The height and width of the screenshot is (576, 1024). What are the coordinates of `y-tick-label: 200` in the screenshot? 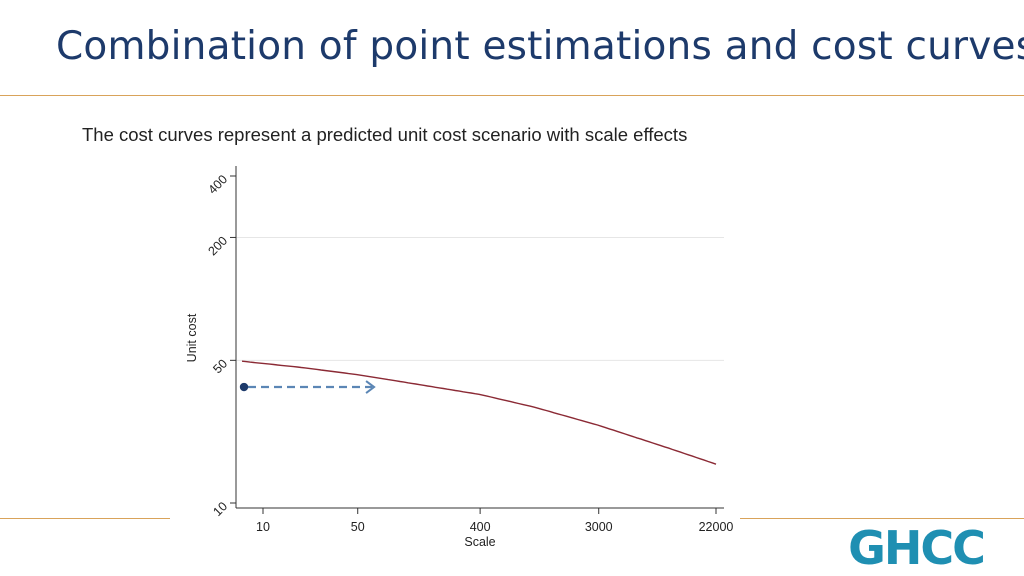 It's located at (217, 246).